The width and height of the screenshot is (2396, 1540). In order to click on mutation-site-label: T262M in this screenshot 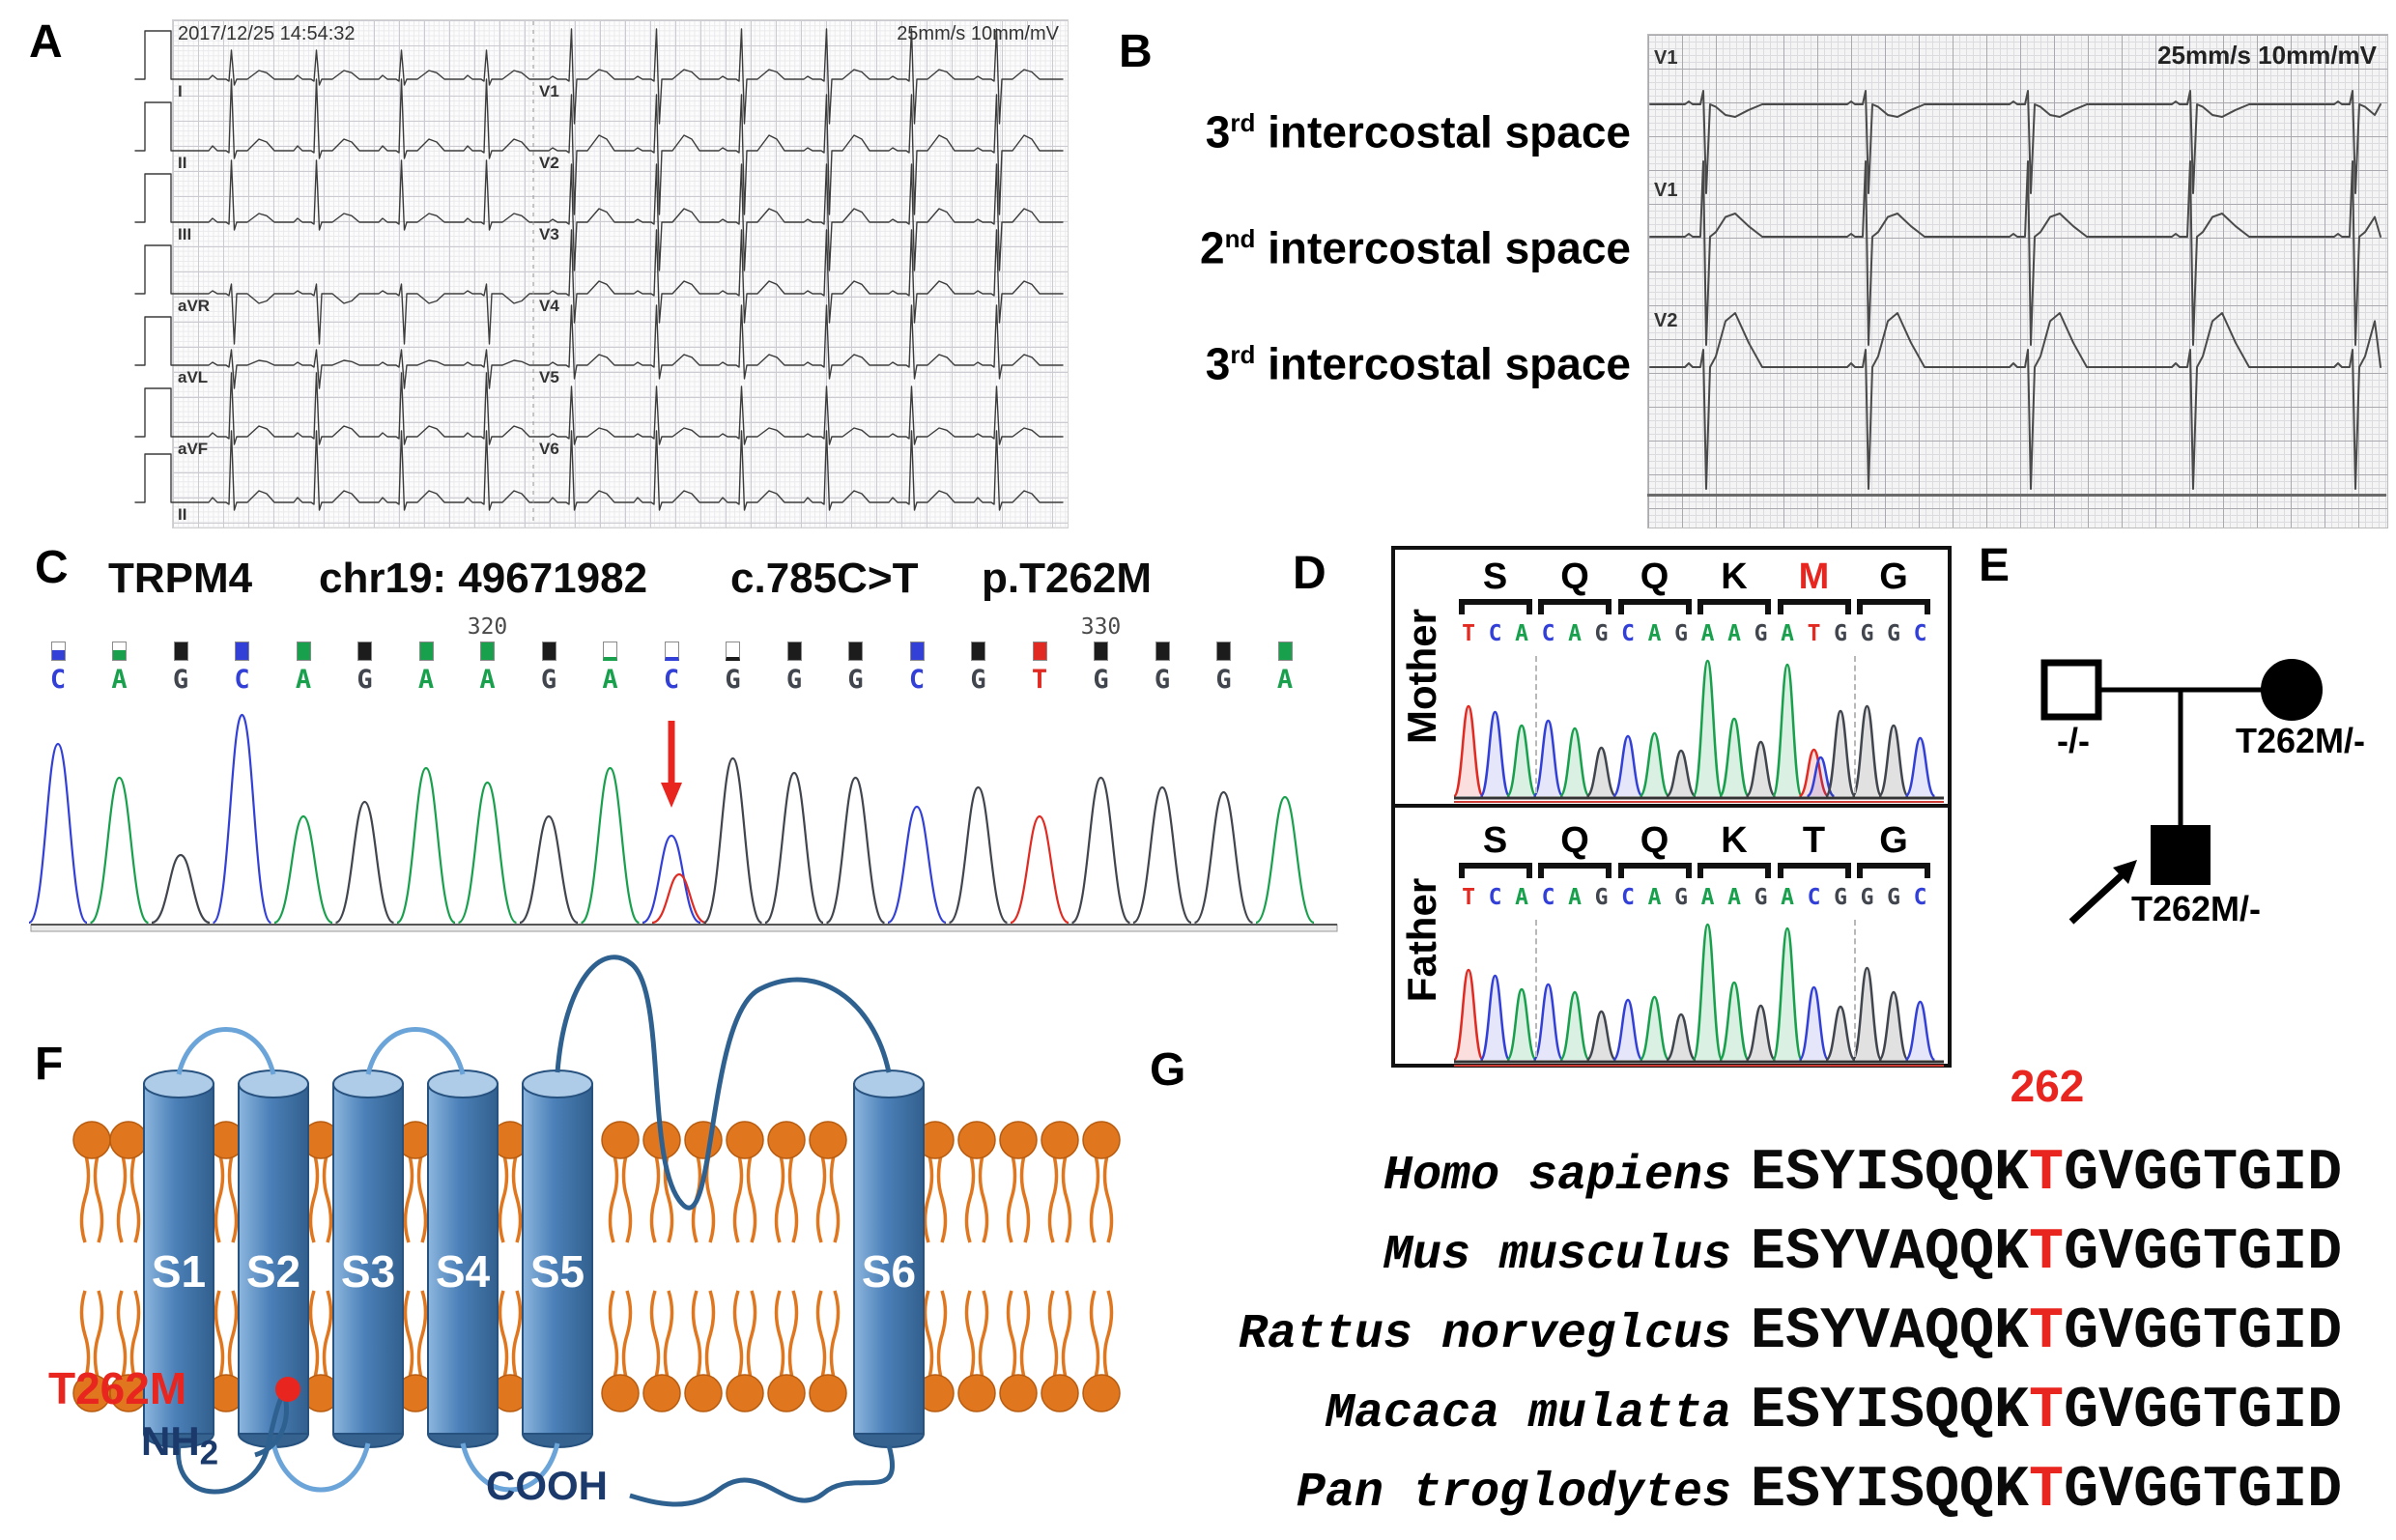, I will do `click(118, 1388)`.